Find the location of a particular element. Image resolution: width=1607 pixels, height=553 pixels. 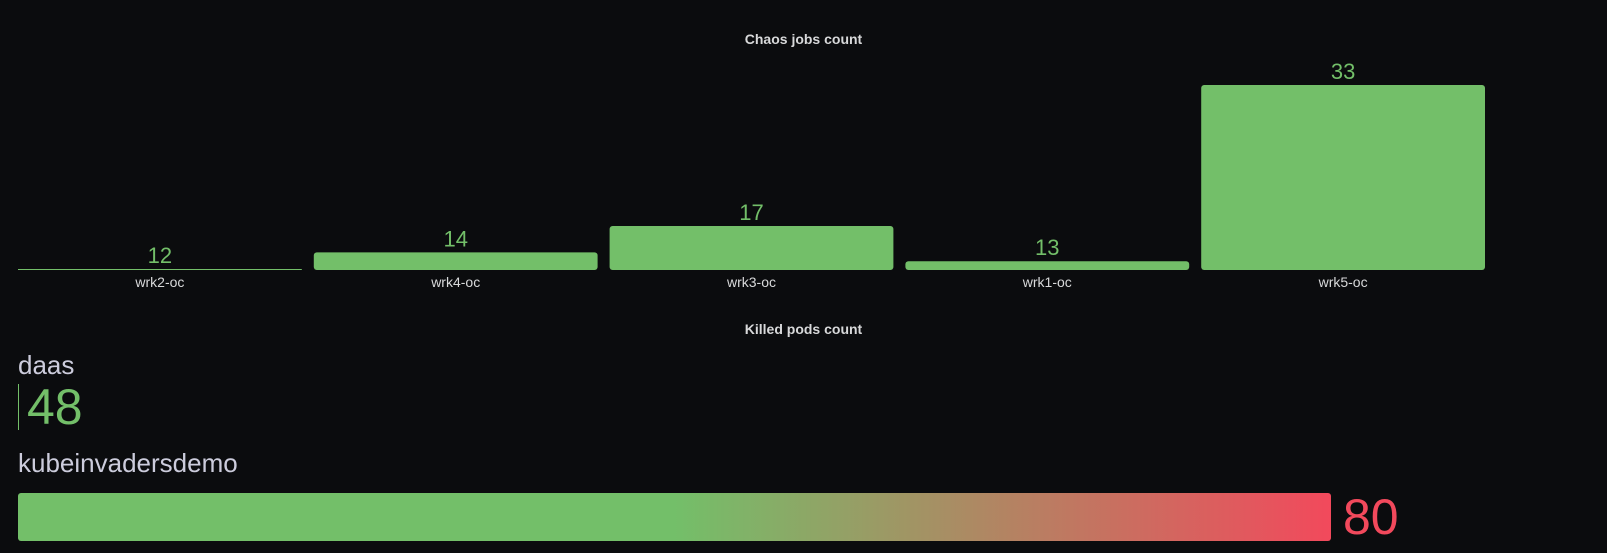

bar-value-wrk1-oc: 13 is located at coordinates (1047, 247).